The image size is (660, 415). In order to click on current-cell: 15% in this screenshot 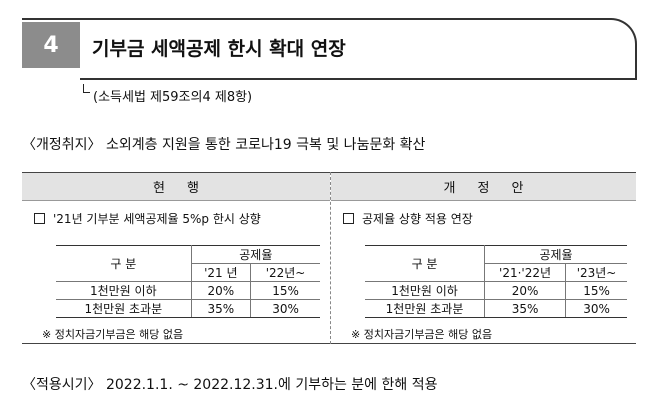, I will do `click(285, 290)`.